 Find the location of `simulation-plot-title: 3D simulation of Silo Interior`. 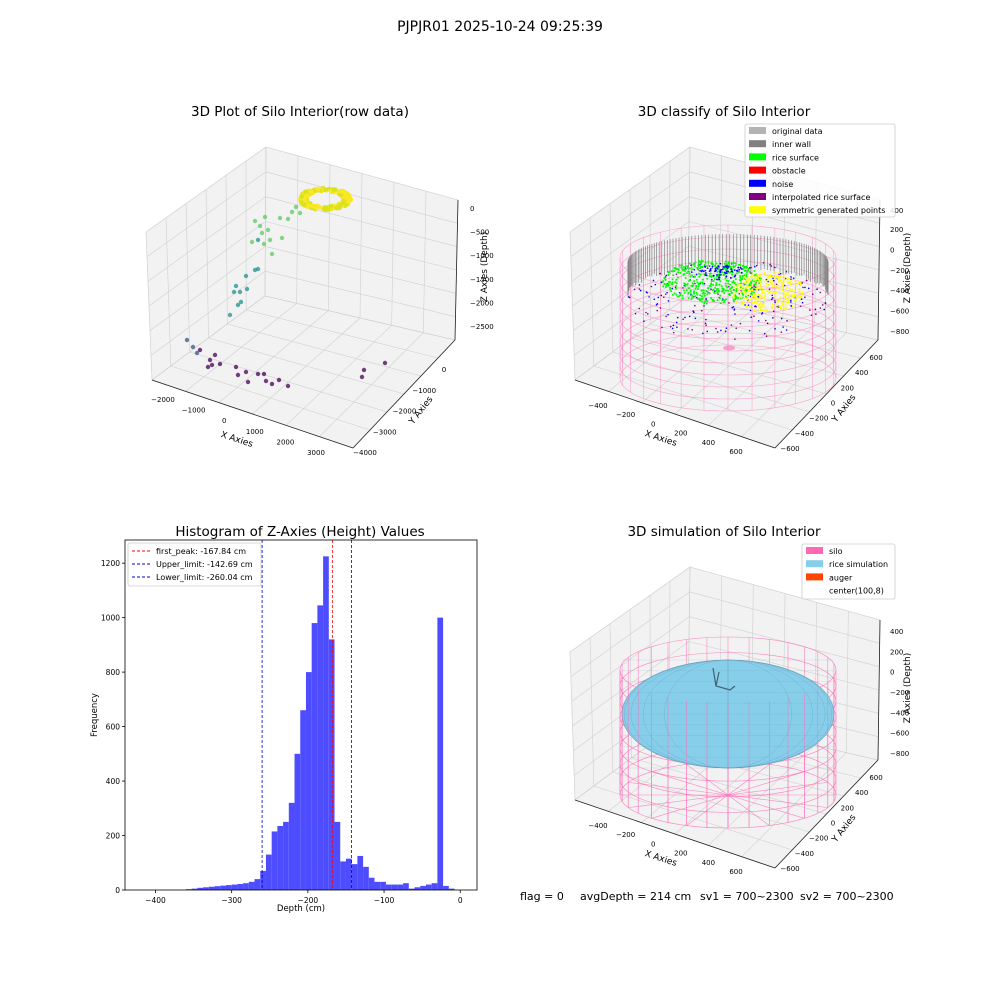

simulation-plot-title: 3D simulation of Silo Interior is located at coordinates (724, 532).